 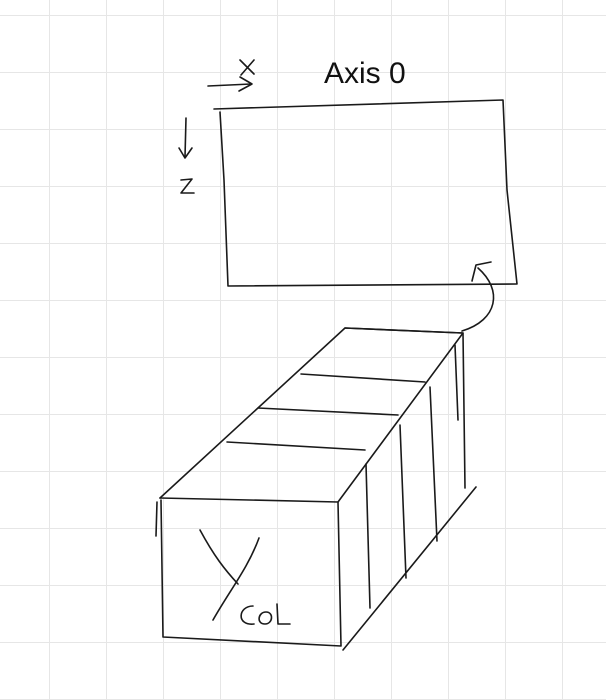 What do you see at coordinates (265, 614) in the screenshot?
I see `col-label` at bounding box center [265, 614].